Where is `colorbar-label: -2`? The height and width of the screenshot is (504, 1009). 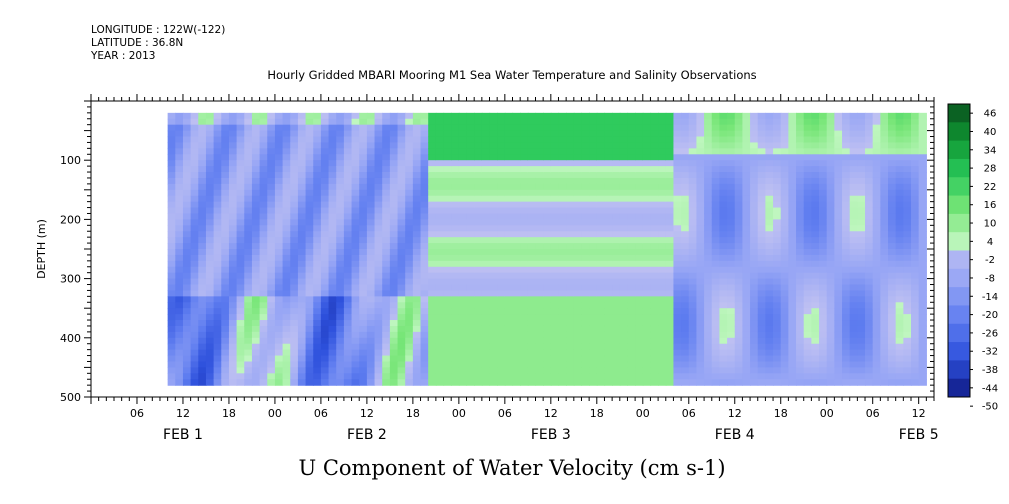
colorbar-label: -2 is located at coordinates (990, 260).